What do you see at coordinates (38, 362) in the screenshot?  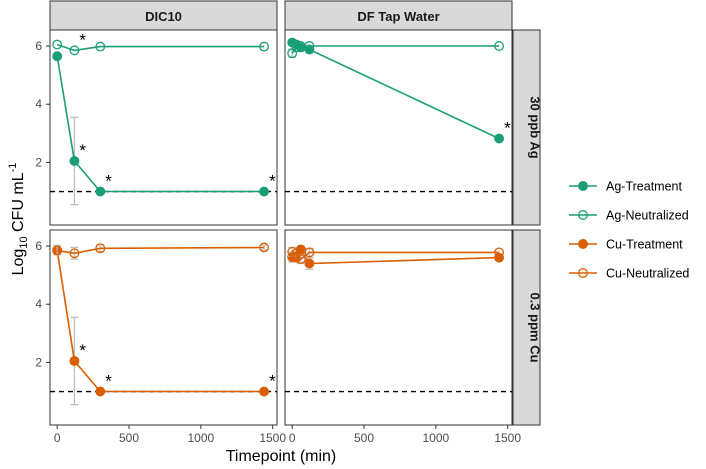 I see `y-tick-label-1-0: 2` at bounding box center [38, 362].